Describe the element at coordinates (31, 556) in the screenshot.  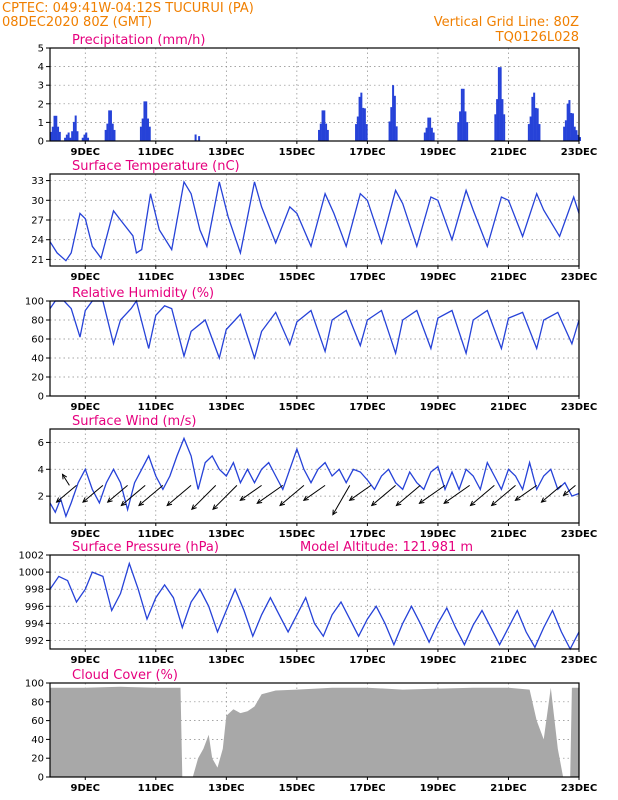
I see `pres-ytick-label: 1002` at that location.